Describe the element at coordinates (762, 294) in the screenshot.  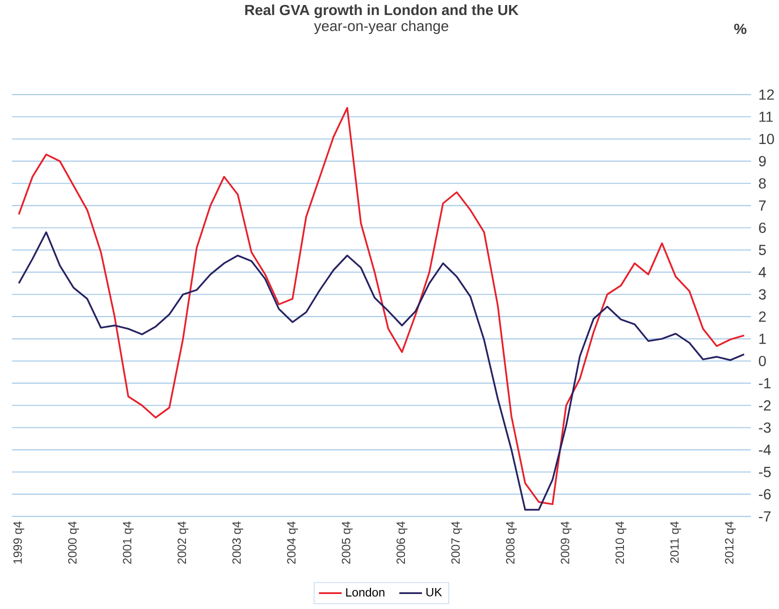
I see `y-tick-label: 3` at that location.